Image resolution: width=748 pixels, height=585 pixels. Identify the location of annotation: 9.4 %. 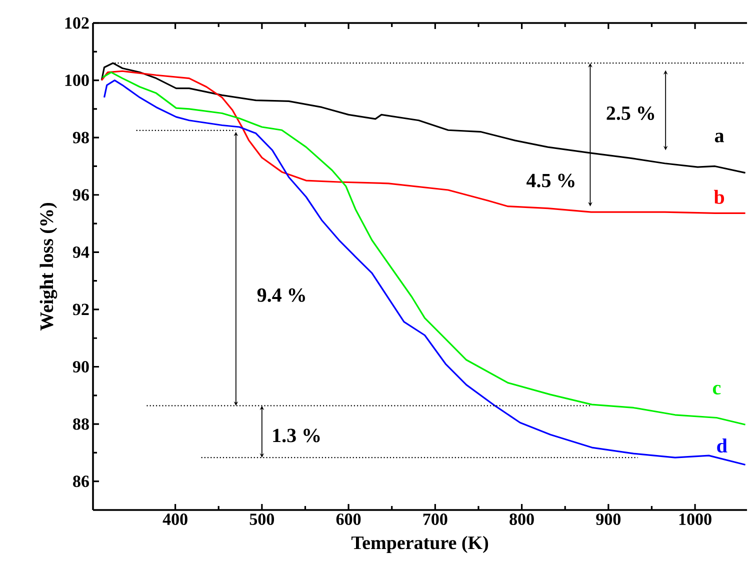
(281, 295).